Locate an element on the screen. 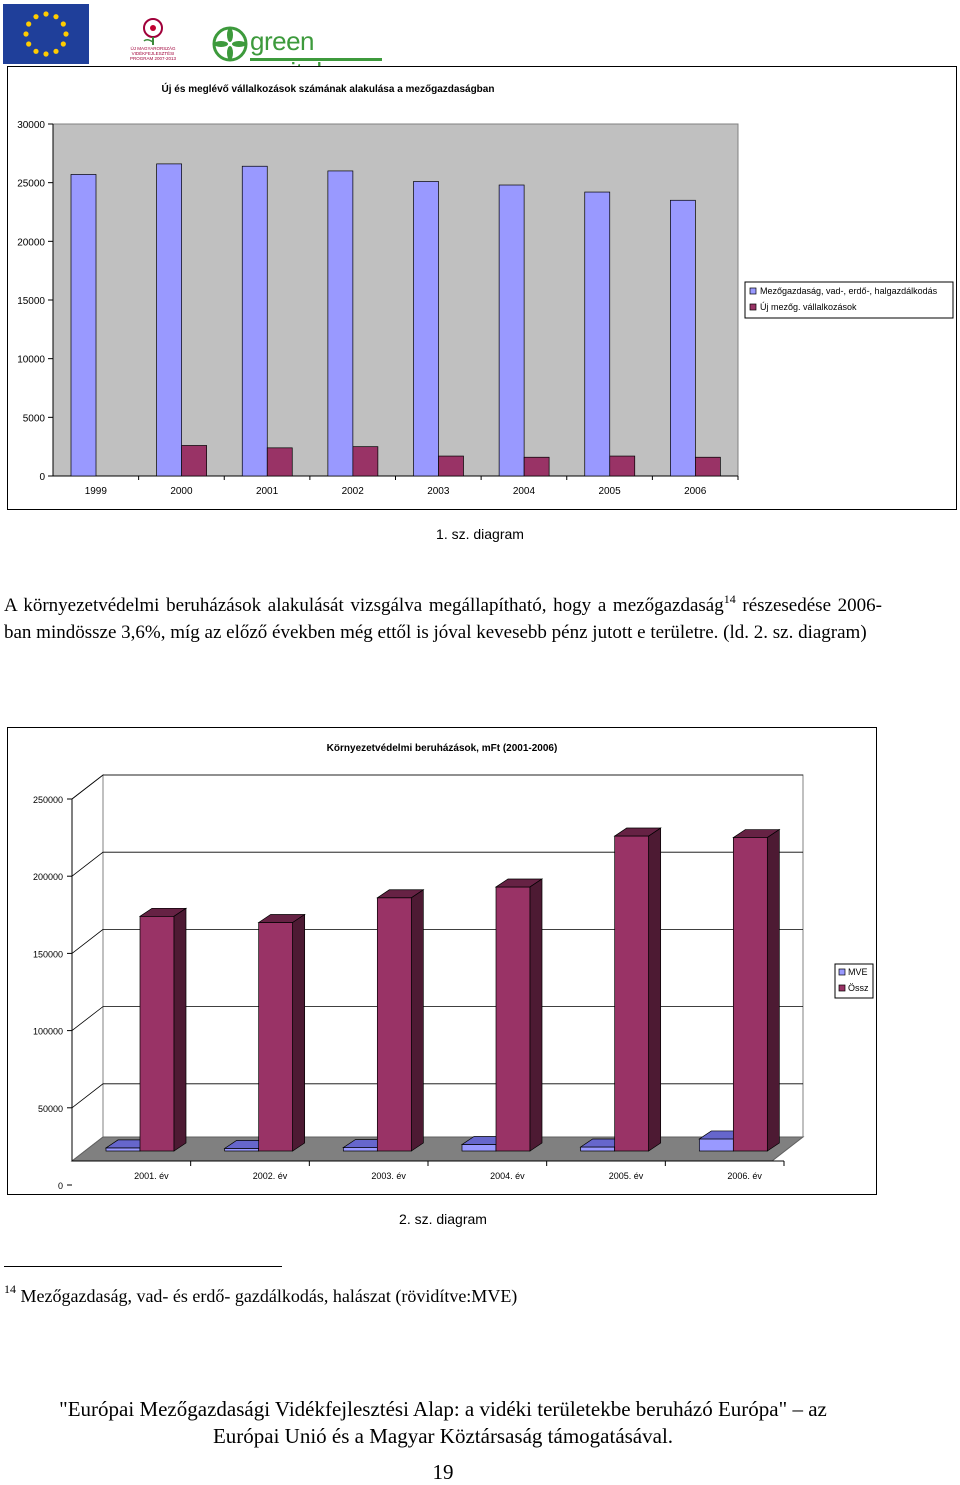 The height and width of the screenshot is (1485, 960). chart2-x-tick-label: 2001. év is located at coordinates (151, 1176).